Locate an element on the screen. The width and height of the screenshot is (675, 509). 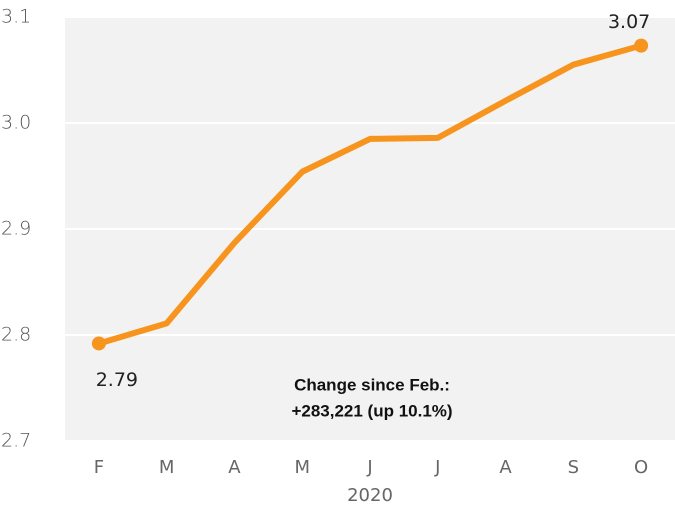
x-tick-label: O is located at coordinates (641, 467).